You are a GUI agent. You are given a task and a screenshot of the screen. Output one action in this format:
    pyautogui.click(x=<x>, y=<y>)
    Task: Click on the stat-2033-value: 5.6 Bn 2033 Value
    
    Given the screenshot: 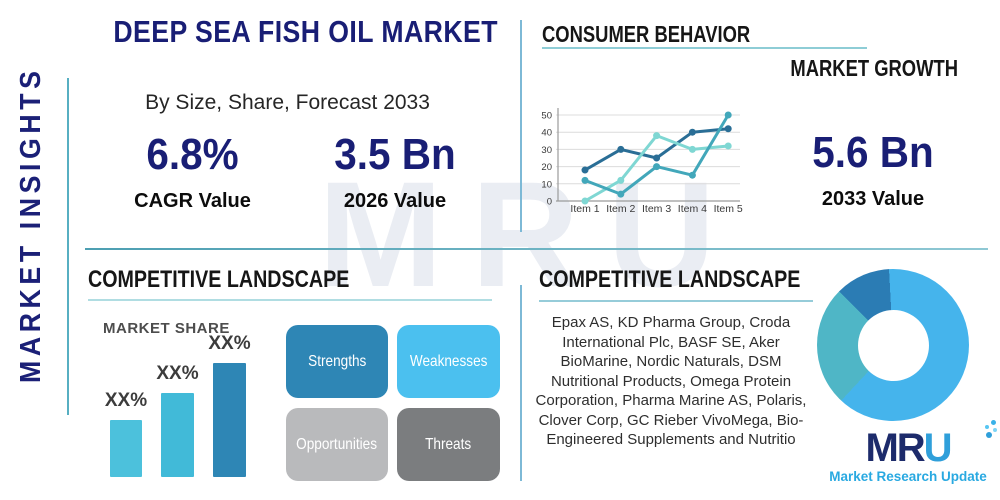 What is the action you would take?
    pyautogui.click(x=873, y=169)
    